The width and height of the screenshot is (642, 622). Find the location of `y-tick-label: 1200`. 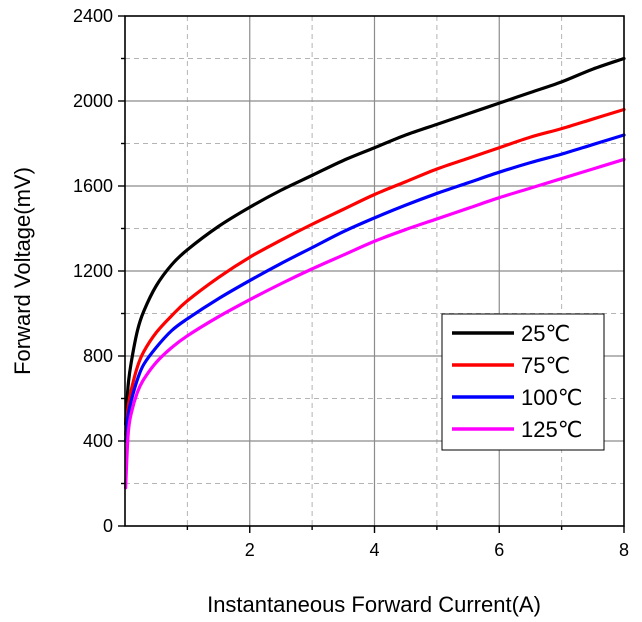

y-tick-label: 1200 is located at coordinates (93, 271).